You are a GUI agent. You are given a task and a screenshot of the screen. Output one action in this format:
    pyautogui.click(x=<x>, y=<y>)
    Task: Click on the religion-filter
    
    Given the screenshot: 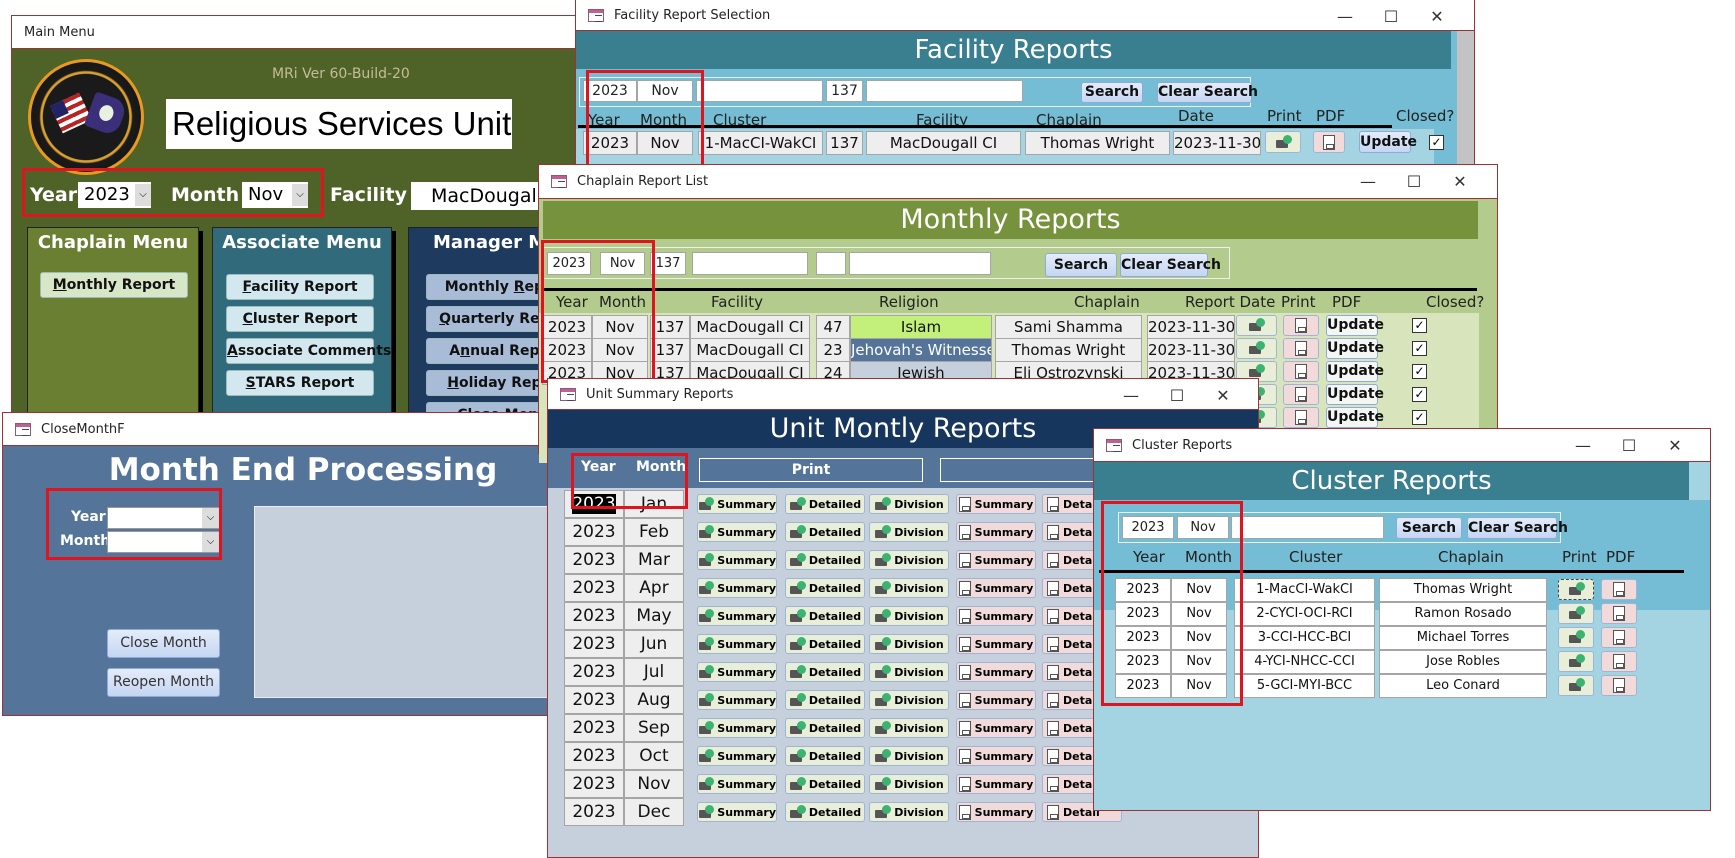 What is the action you would take?
    pyautogui.click(x=920, y=263)
    